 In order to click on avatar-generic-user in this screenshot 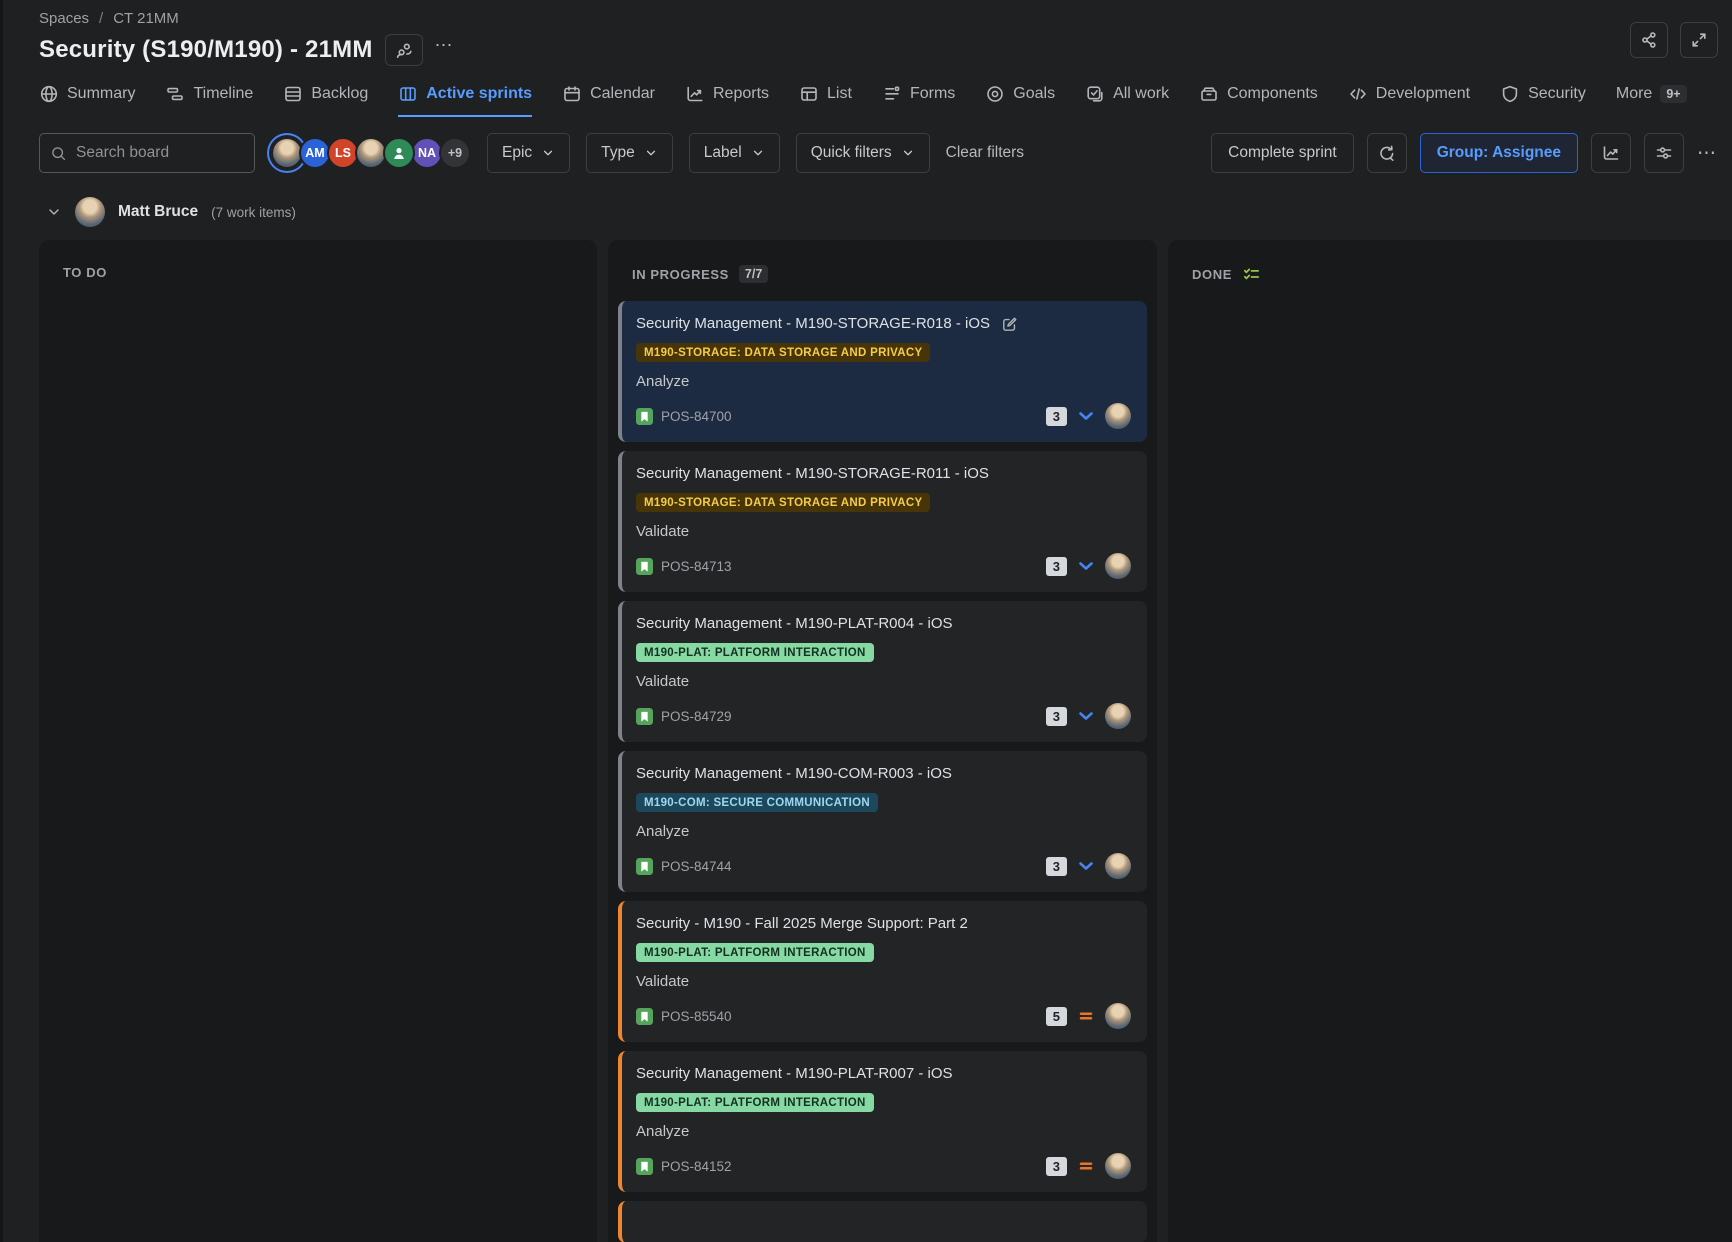, I will do `click(399, 153)`.